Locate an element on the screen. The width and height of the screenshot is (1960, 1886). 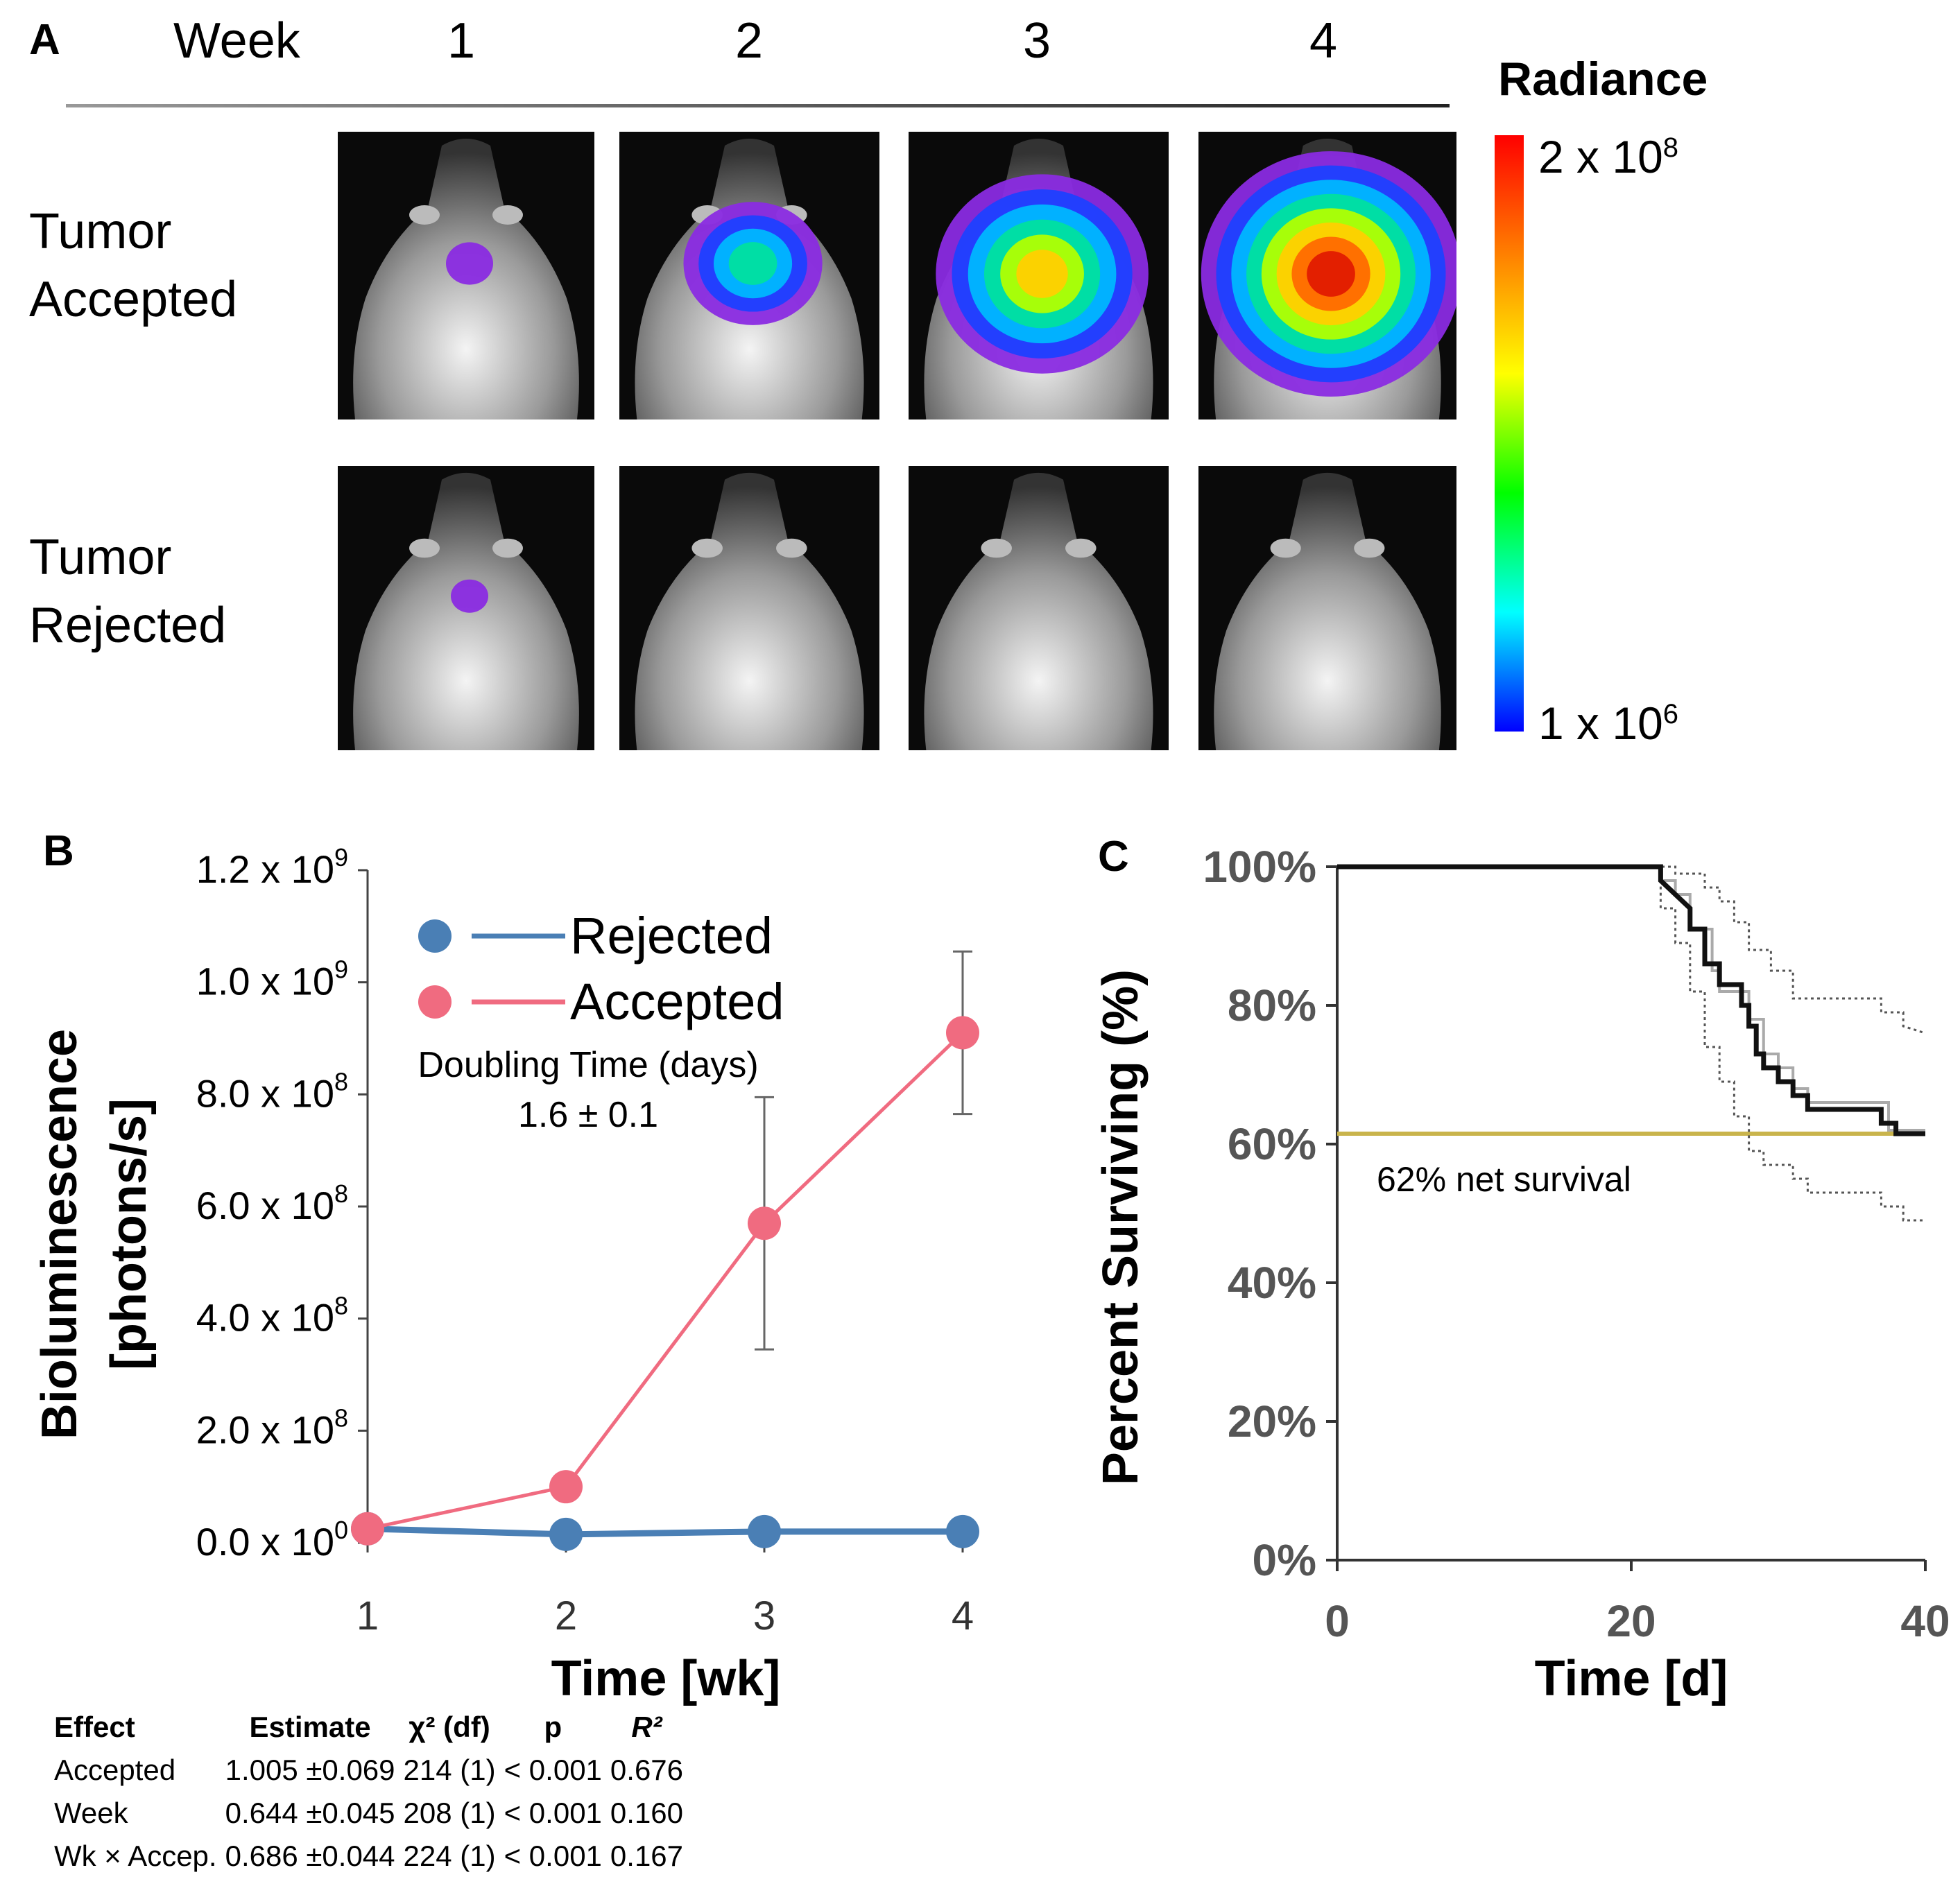
stats-header-row: Effect Estimate χ² (df) p R² is located at coordinates (368, 1727).